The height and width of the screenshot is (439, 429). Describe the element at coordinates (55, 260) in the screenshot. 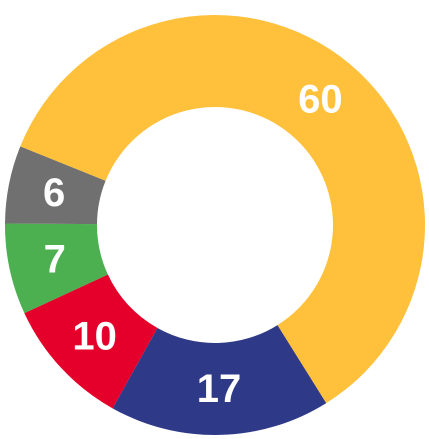

I see `slice-label: 7` at that location.